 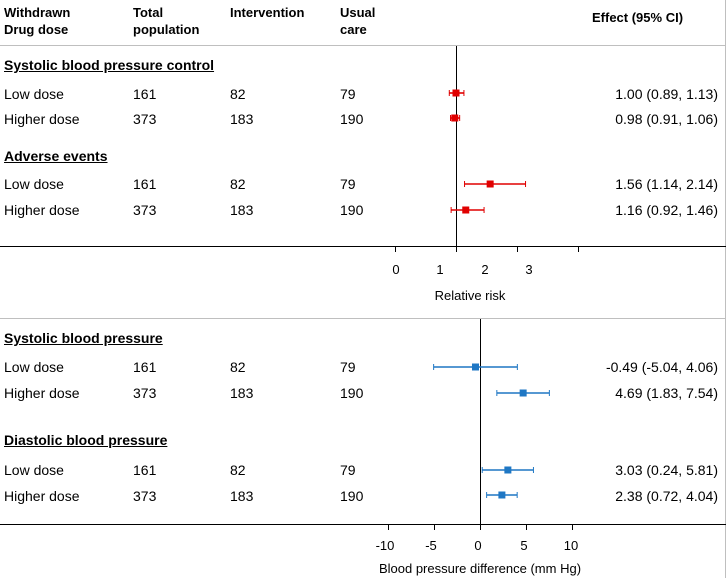 What do you see at coordinates (666, 393) in the screenshot?
I see `row-effect: 4.69 (1.83, 7.54)` at bounding box center [666, 393].